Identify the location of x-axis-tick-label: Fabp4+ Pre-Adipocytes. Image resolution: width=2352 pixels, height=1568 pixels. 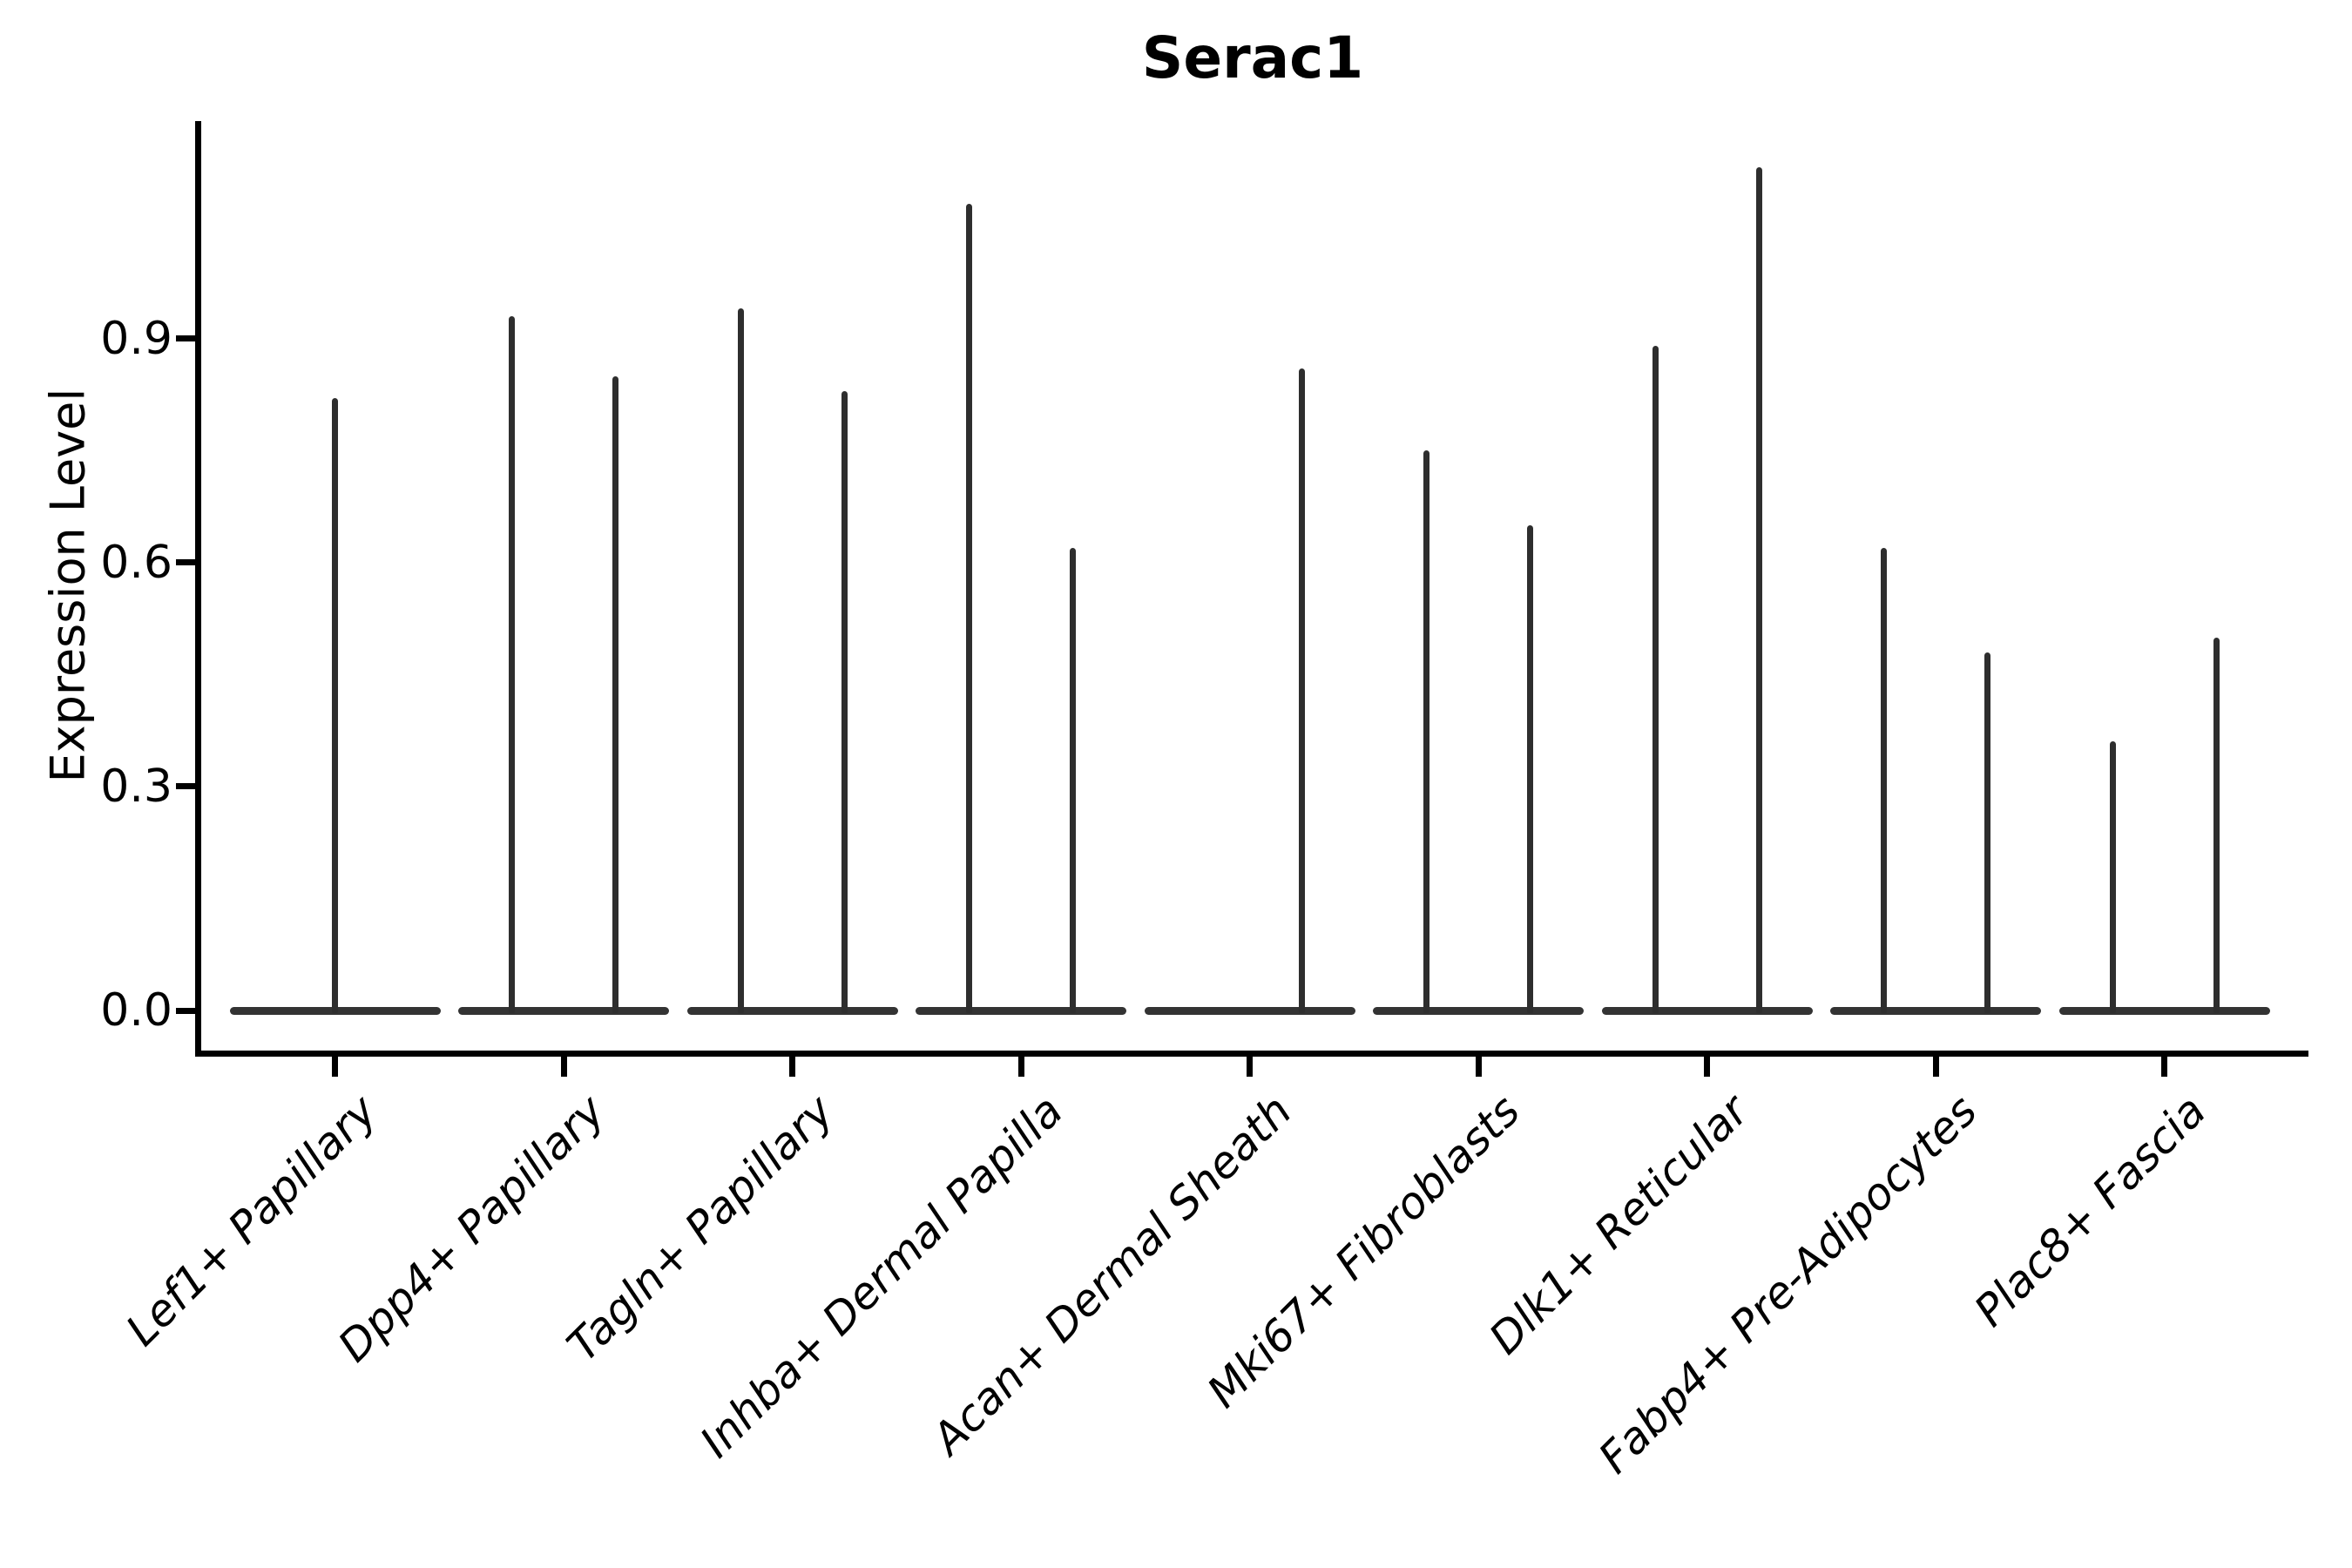
(1788, 1284).